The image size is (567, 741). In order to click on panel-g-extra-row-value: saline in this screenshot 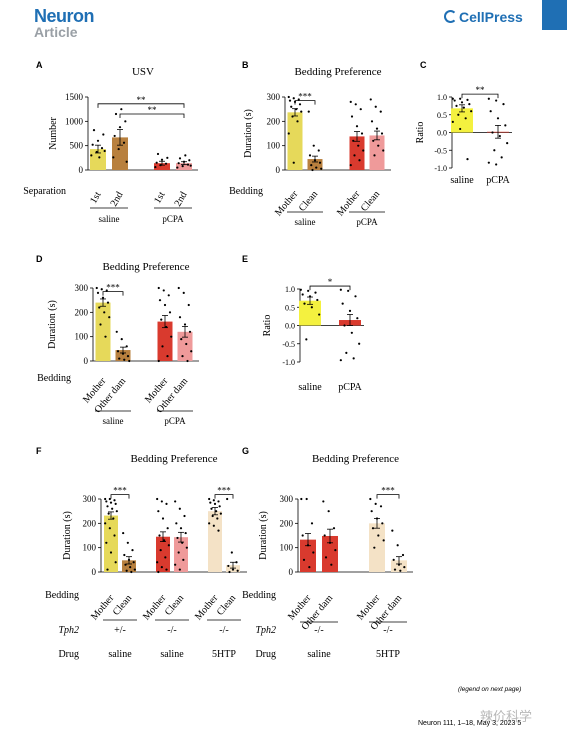, I will do `click(319, 654)`.